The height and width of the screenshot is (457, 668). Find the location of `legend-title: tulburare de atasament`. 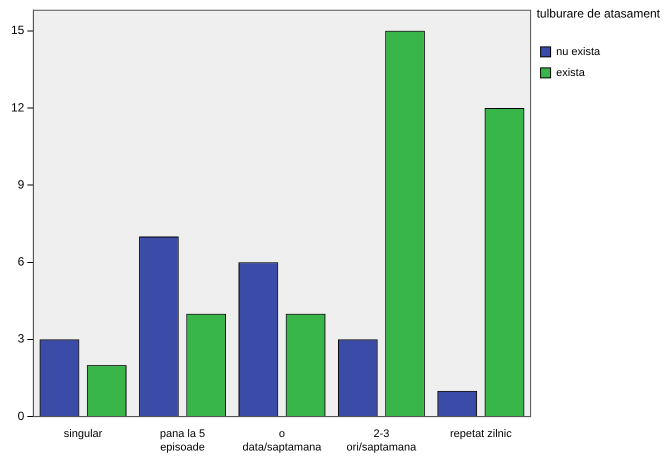

legend-title: tulburare de atasament is located at coordinates (598, 13).